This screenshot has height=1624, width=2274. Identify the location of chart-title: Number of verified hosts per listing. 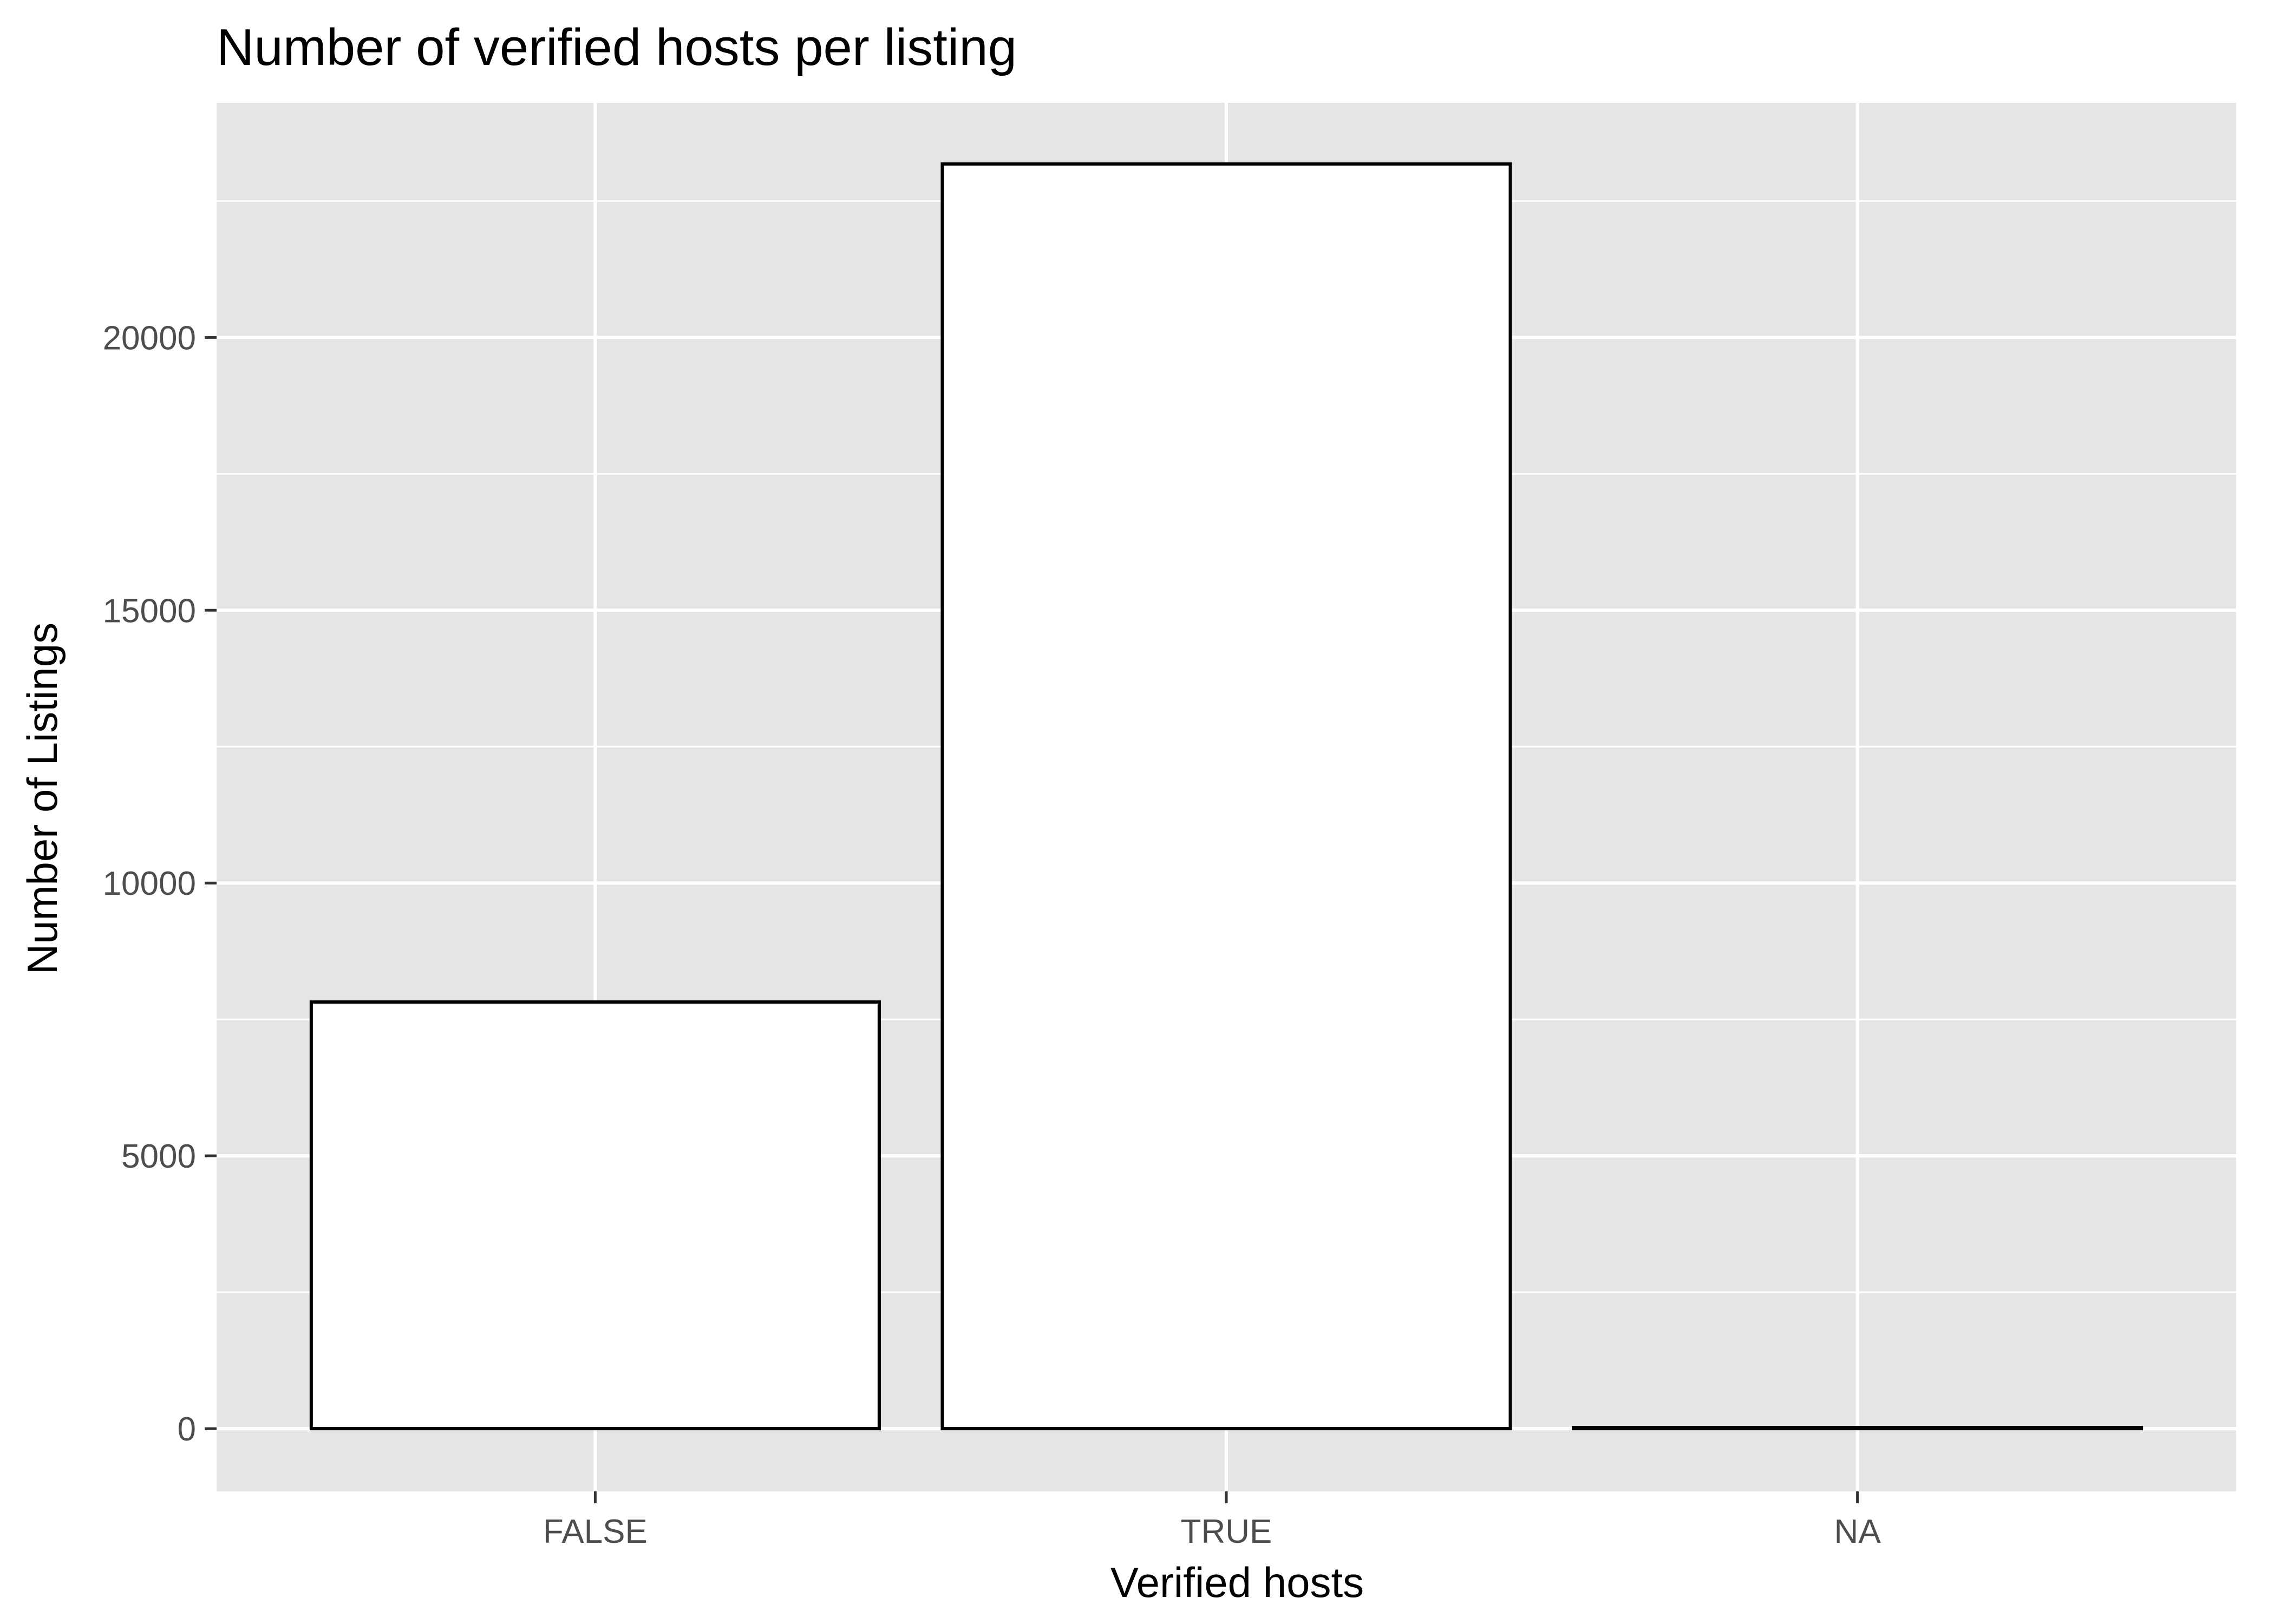
(617, 47).